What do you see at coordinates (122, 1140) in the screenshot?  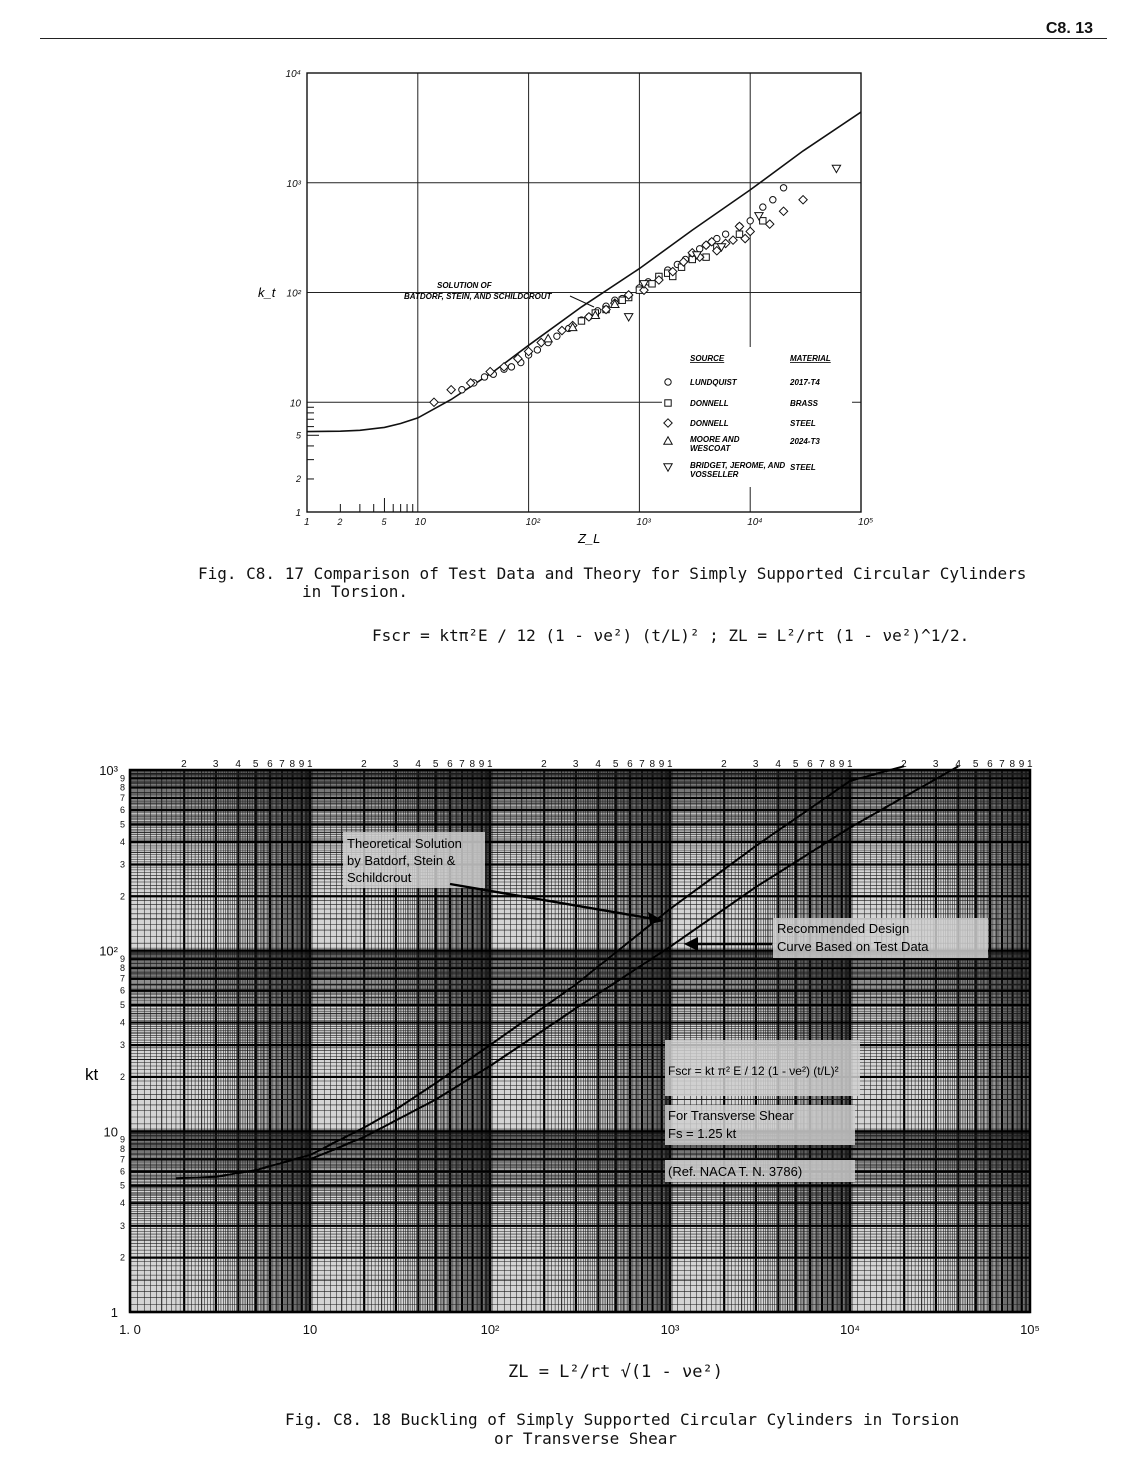 I see `fig2-left-minor-label: 9` at bounding box center [122, 1140].